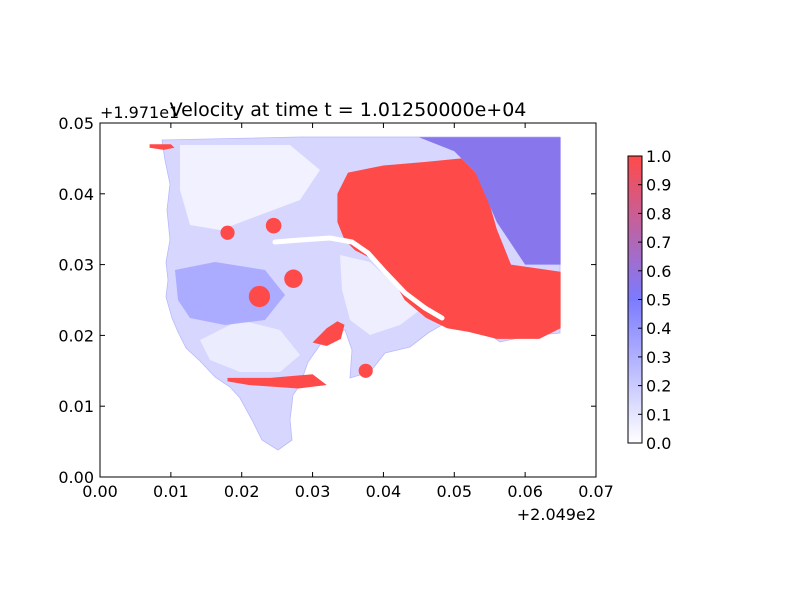 The height and width of the screenshot is (604, 800). I want to click on colorbar-tick-label: 0.2, so click(658, 386).